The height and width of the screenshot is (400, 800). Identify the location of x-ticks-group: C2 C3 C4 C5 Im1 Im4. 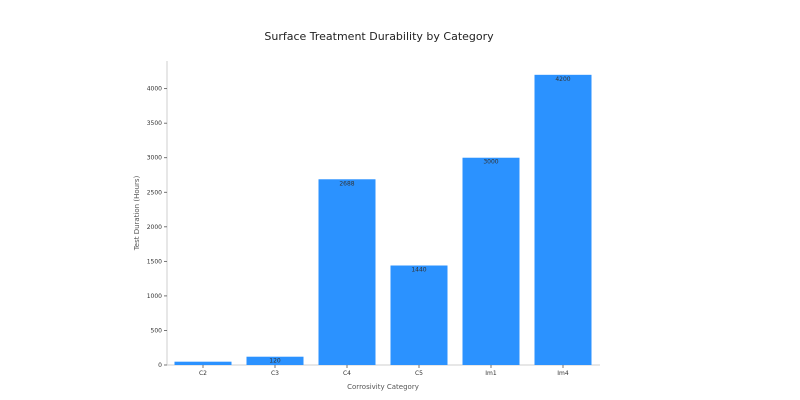
(384, 371).